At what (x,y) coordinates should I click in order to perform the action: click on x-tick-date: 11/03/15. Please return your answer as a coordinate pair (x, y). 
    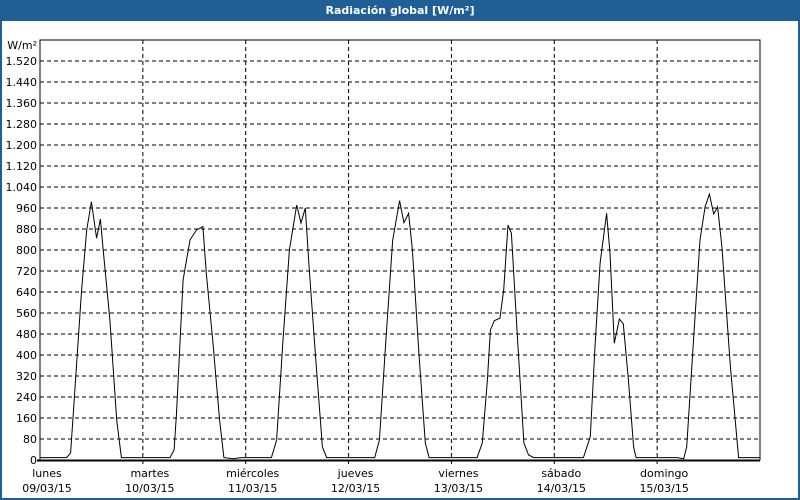
    Looking at the image, I should click on (252, 488).